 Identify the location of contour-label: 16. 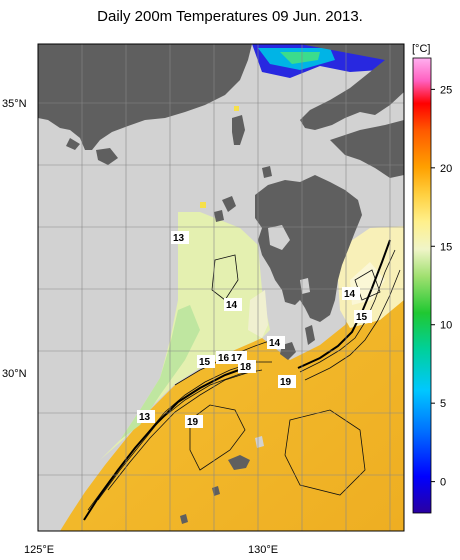
(224, 358).